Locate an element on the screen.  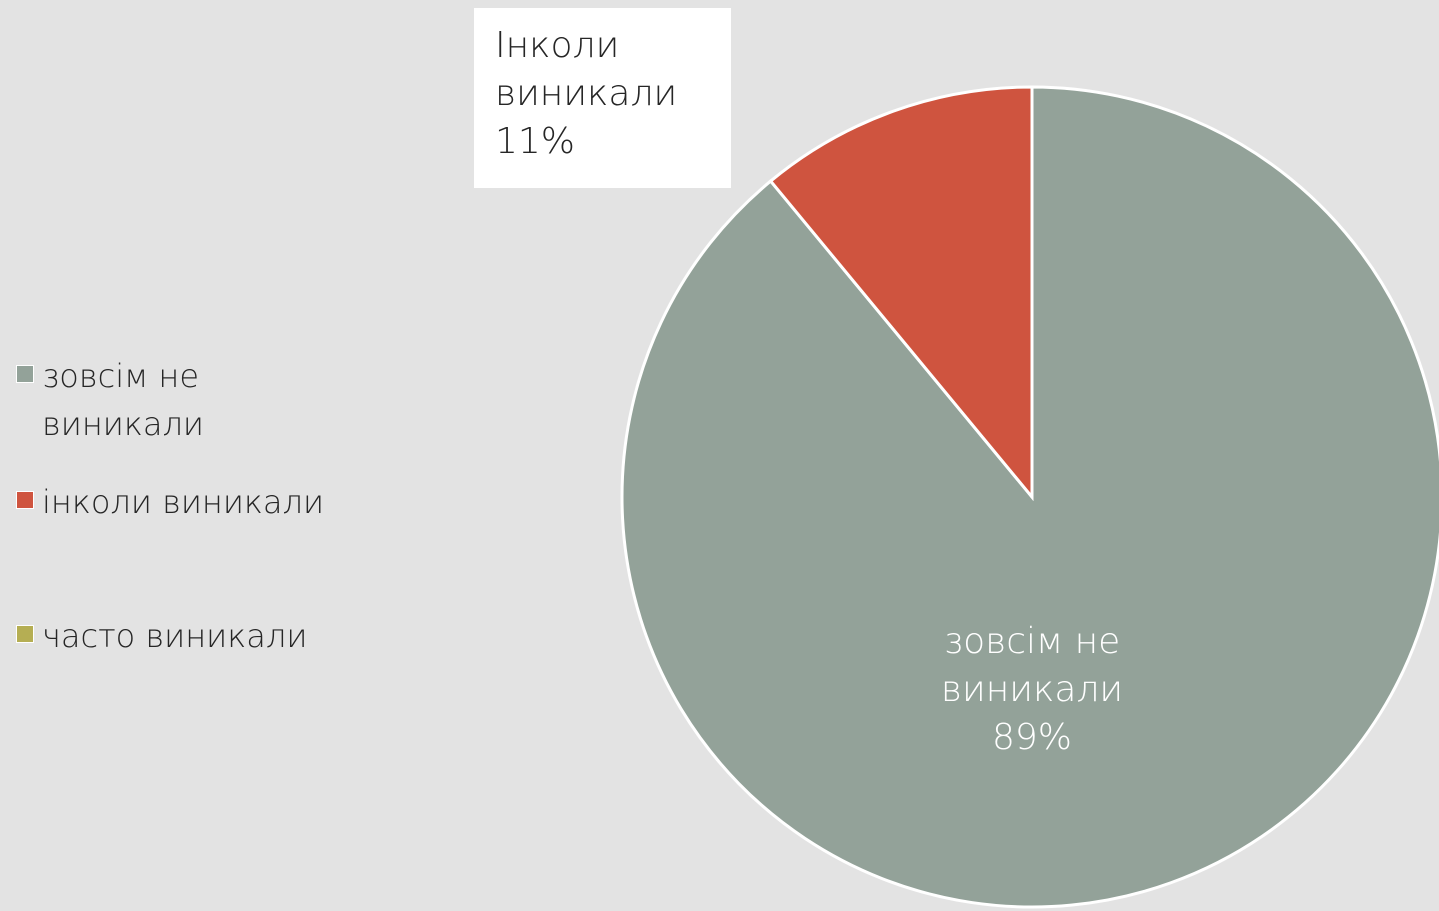
data-label-value: 11% is located at coordinates (535, 141).